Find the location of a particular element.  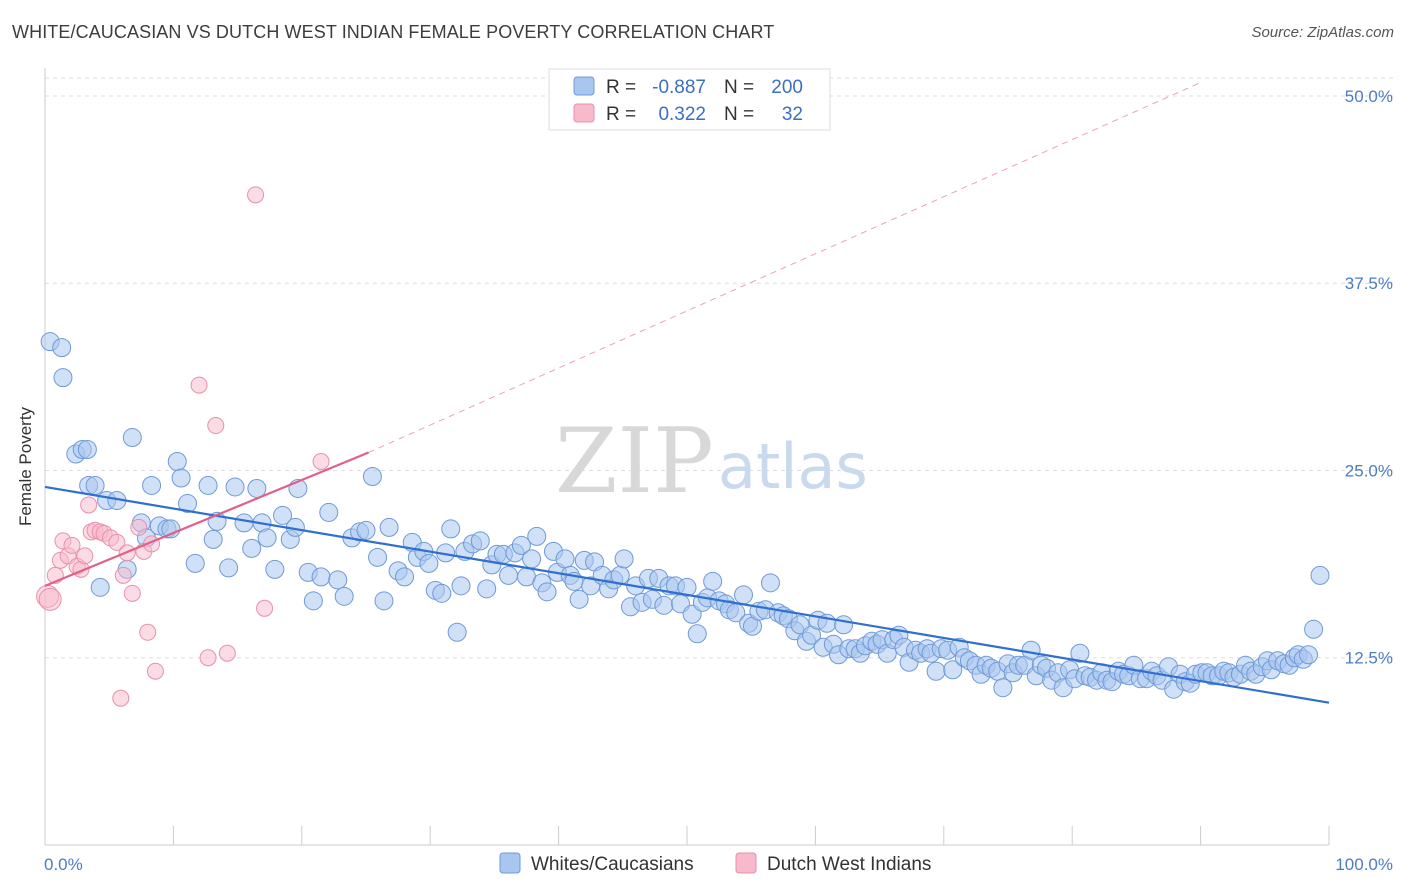

bottom-legend: Whites/Caucasians Dutch West Indians is located at coordinates (715, 863).